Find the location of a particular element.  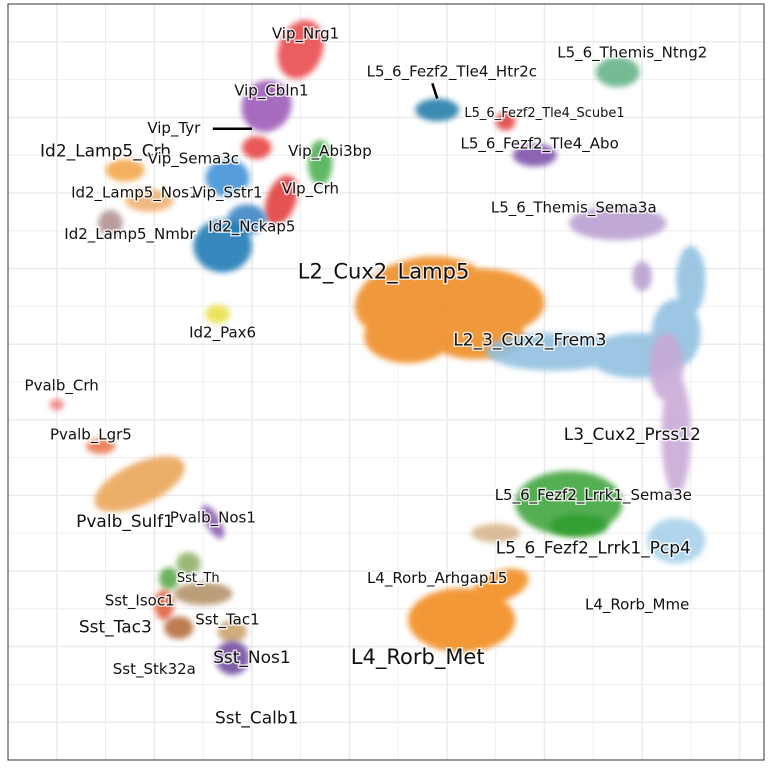

cluster-label: Id2_Lamp5_Nmbr is located at coordinates (130, 234).